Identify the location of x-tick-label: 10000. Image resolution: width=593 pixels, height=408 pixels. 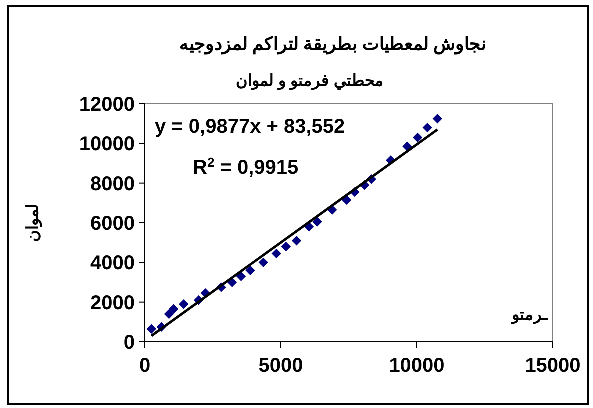
(417, 366).